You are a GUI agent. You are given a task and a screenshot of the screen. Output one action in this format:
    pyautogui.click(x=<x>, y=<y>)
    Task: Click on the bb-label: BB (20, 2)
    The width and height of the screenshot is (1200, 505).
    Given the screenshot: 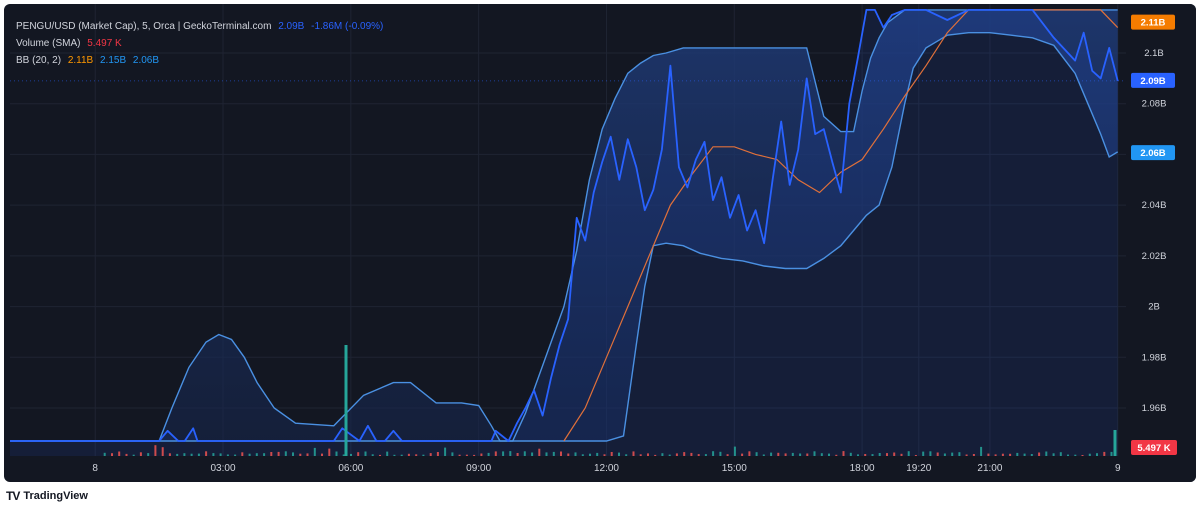 What is the action you would take?
    pyautogui.click(x=39, y=60)
    